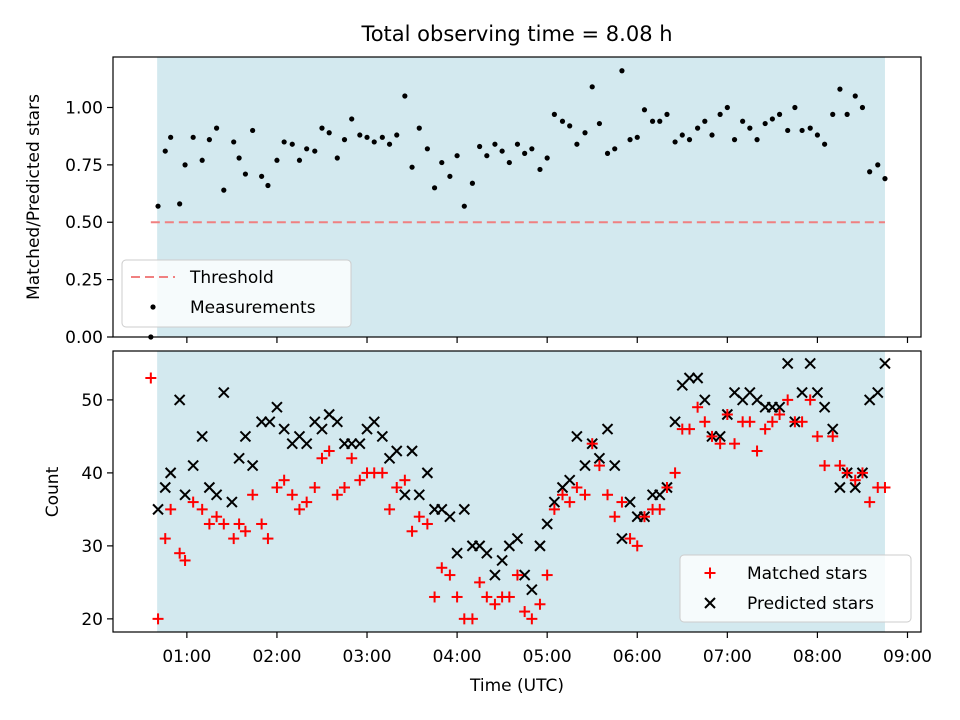 Image resolution: width=960 pixels, height=720 pixels. What do you see at coordinates (795, 588) in the screenshot?
I see `count-legend: Matched stars Predicted stars` at bounding box center [795, 588].